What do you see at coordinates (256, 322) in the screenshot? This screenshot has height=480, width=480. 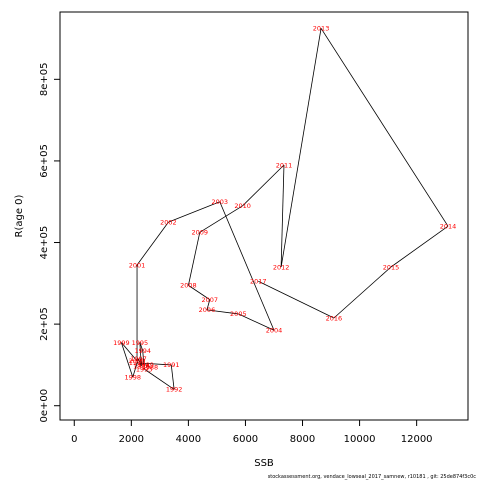 I see `trajectory-segment-2004-2005` at bounding box center [256, 322].